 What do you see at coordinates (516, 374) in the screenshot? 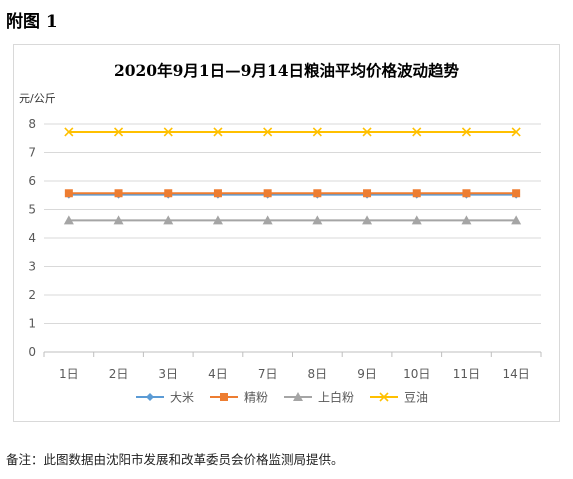
I see `x-tick-label: 14日` at bounding box center [516, 374].